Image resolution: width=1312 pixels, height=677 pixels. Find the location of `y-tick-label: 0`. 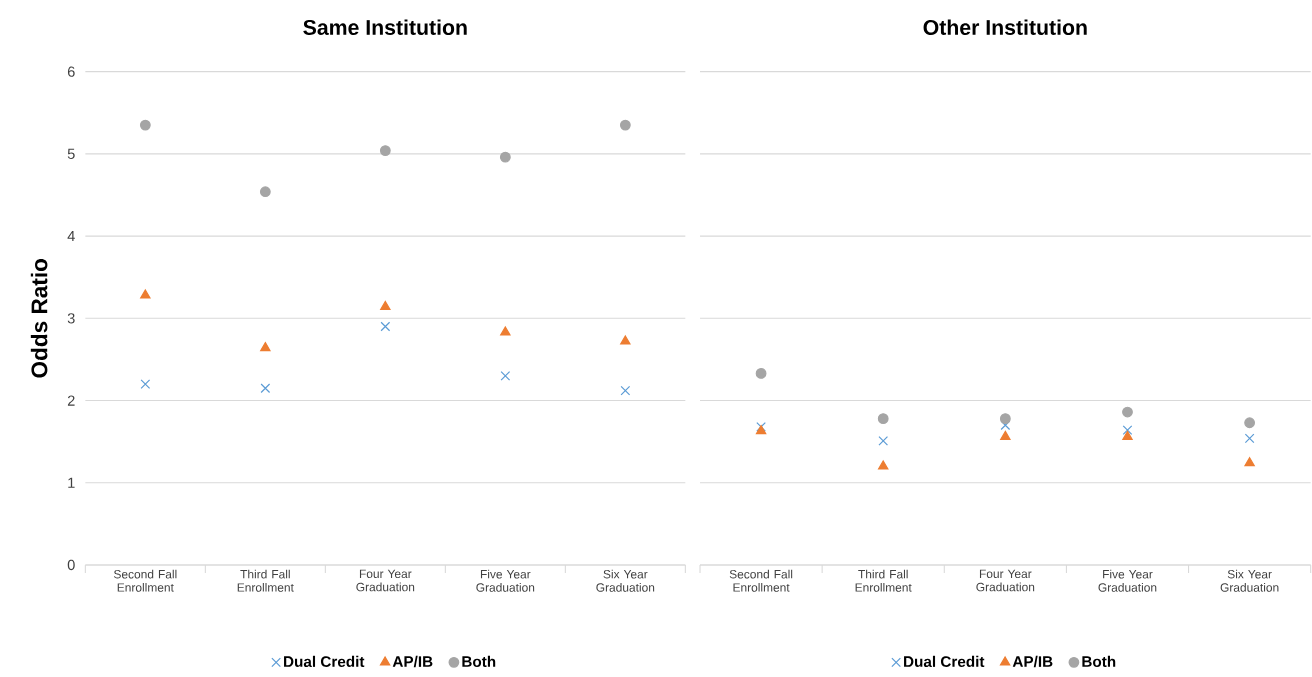

y-tick-label: 0 is located at coordinates (71, 565).